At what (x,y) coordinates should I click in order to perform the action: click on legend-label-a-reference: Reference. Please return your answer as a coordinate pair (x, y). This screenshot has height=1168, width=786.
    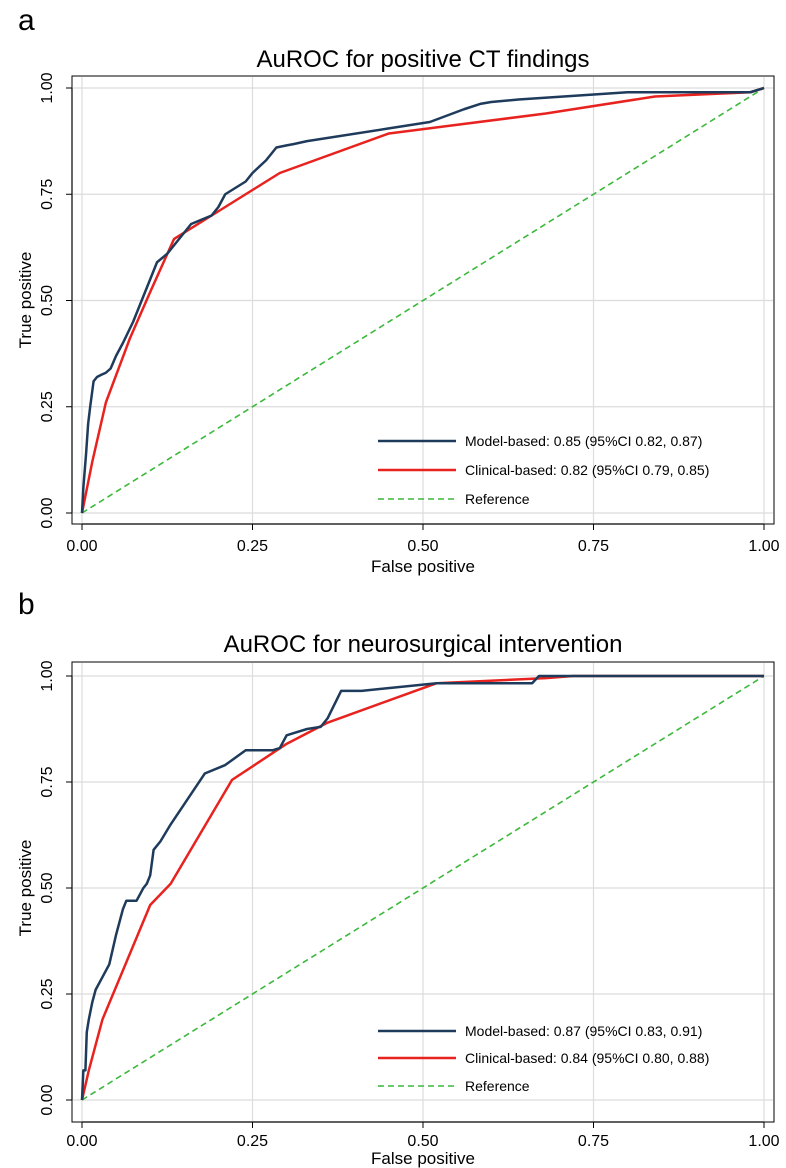
    Looking at the image, I should click on (497, 499).